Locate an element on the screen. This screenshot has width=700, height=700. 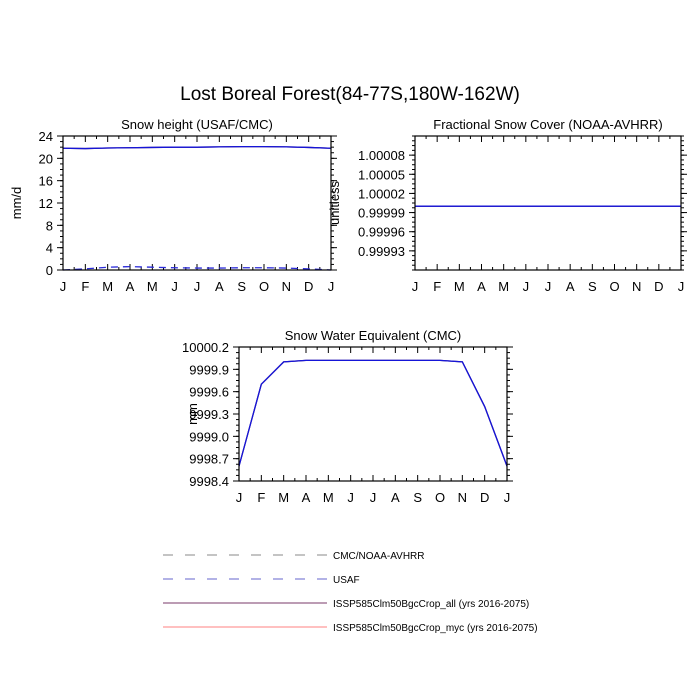
legend-label-1: CMC/NOAA-AVHRR is located at coordinates (378, 556).